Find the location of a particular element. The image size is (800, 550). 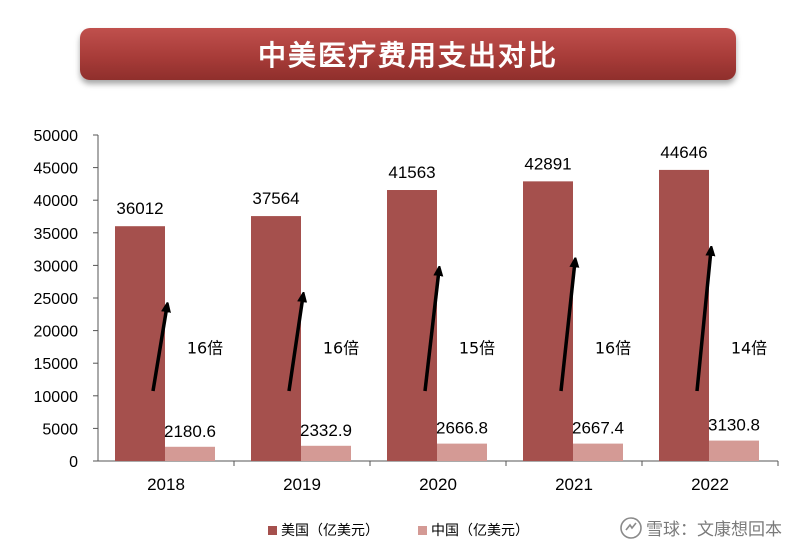

y-tick-label: 0 is located at coordinates (73, 462).